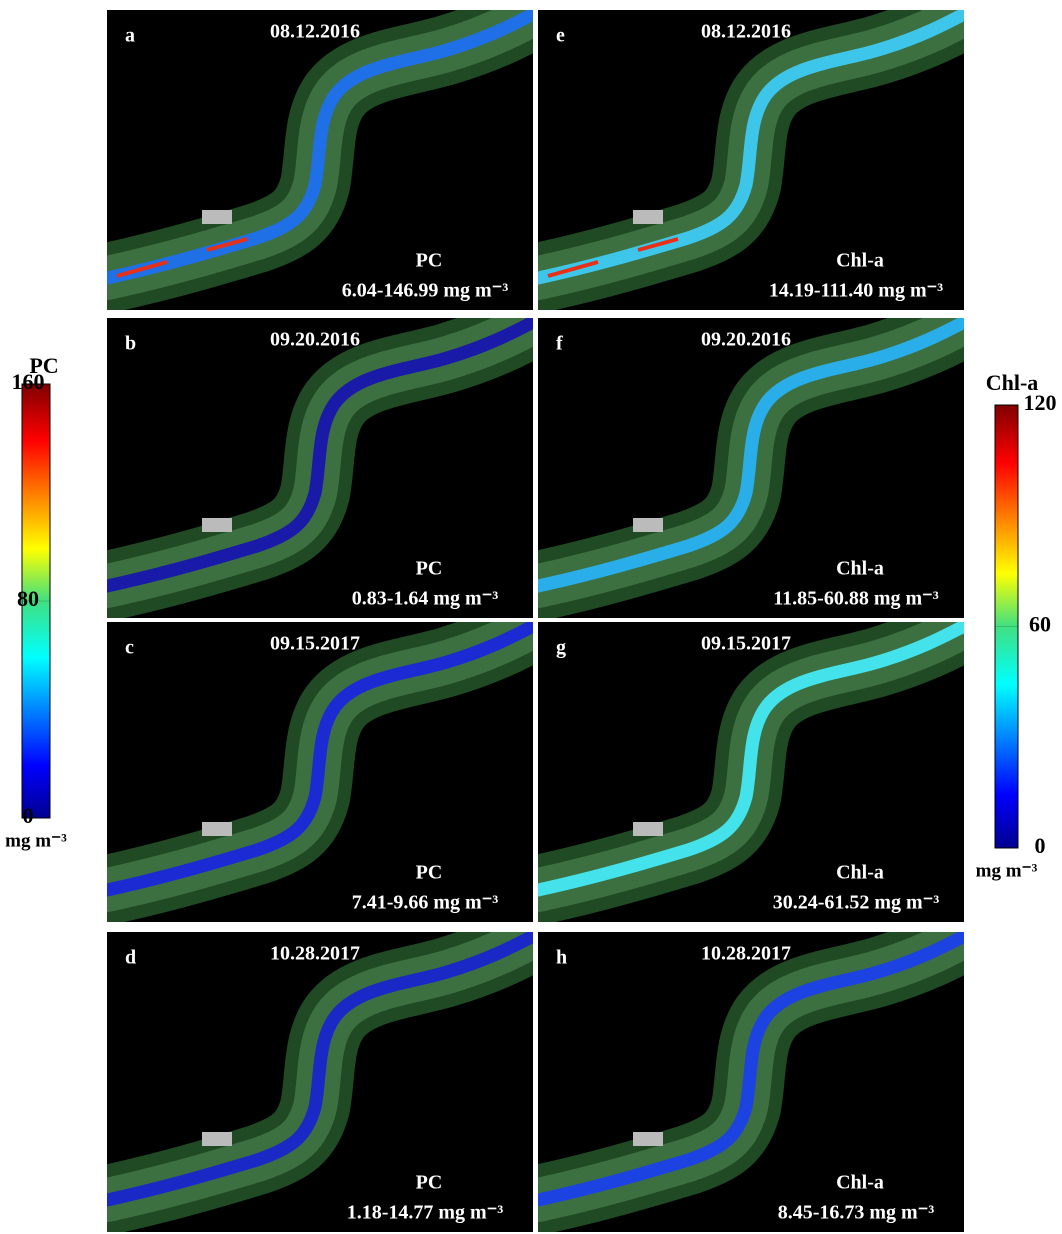 This screenshot has width=1062, height=1234. I want to click on map-panel: f 09.20.2016 Chl-a 11.85-60.88 mg m⁻³, so click(751, 468).